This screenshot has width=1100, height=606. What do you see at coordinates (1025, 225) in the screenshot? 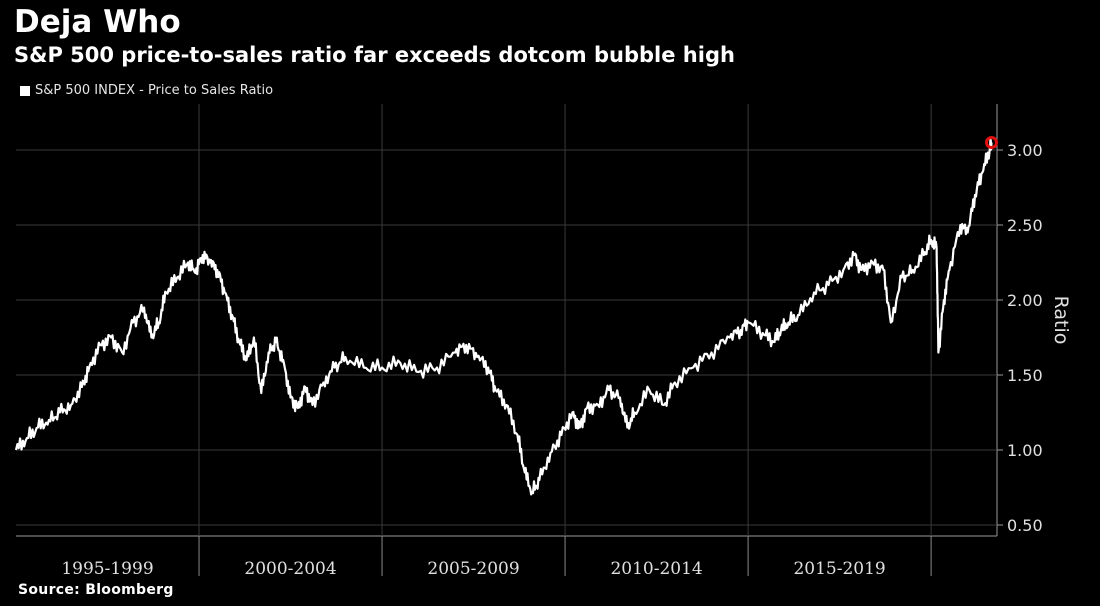
I see `y-tick-label: 2.50` at bounding box center [1025, 225].